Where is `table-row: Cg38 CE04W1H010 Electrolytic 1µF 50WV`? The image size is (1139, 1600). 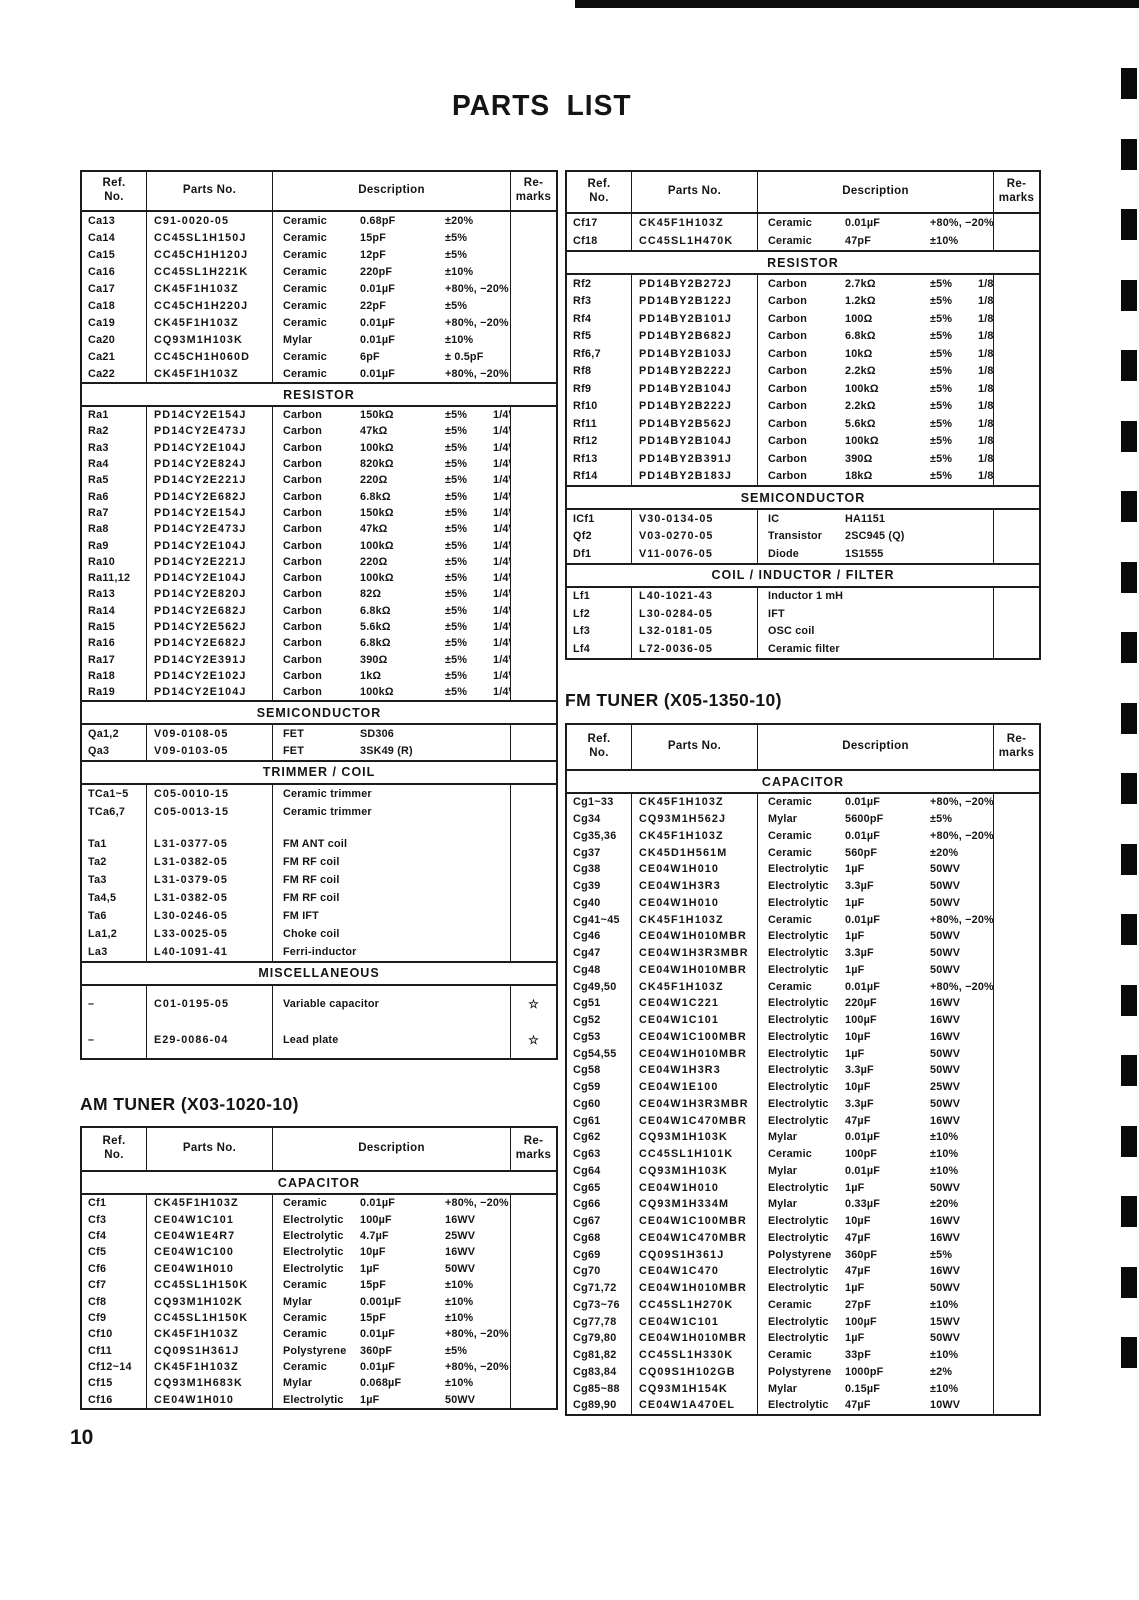 table-row: Cg38 CE04W1H010 Electrolytic 1µF 50WV is located at coordinates (803, 869).